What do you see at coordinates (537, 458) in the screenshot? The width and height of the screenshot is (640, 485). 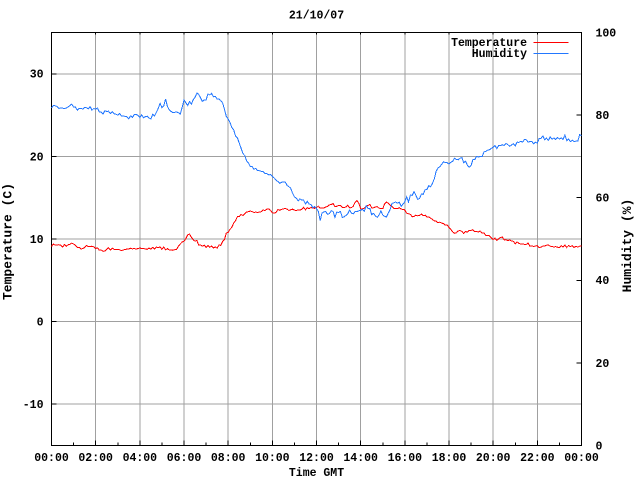 I see `svg-text: 22:00` at bounding box center [537, 458].